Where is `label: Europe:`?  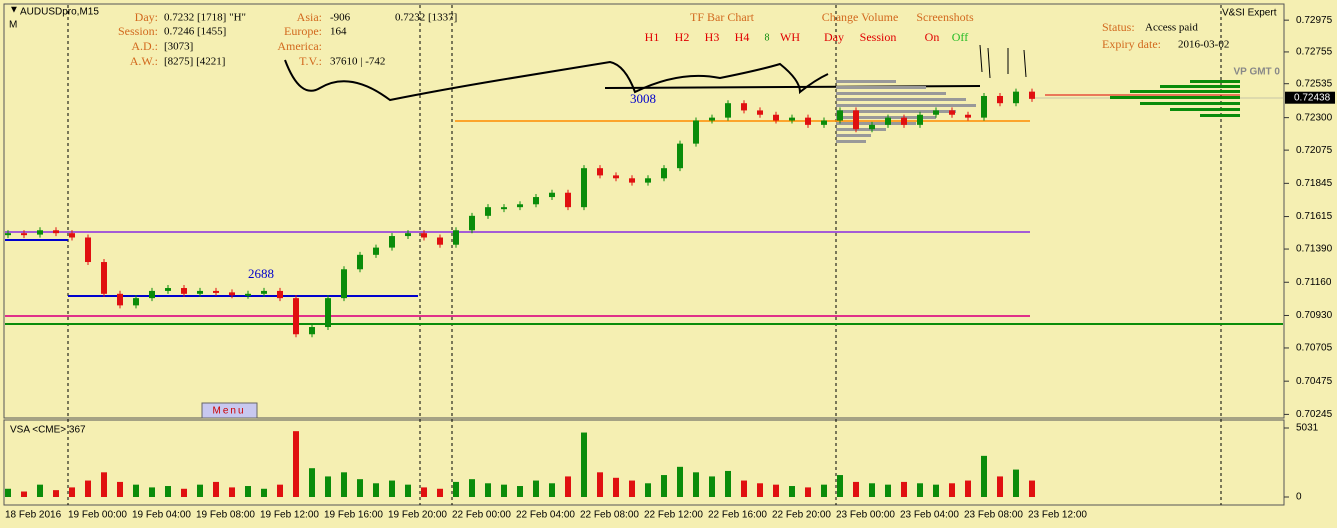
label: Europe: is located at coordinates (303, 31).